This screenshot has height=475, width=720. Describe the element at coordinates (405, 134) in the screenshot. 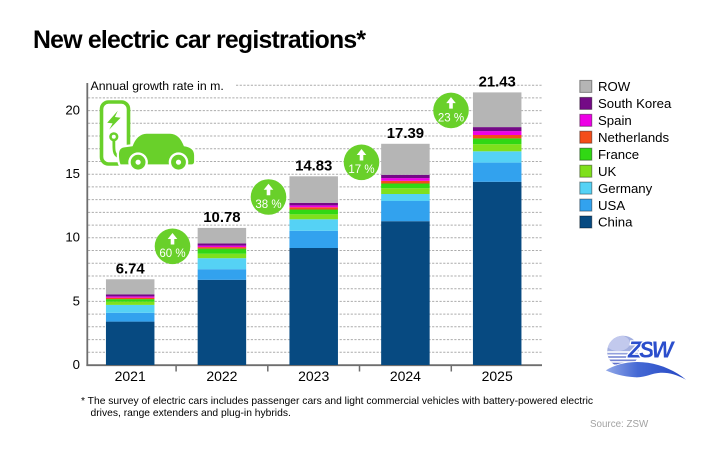

I see `svg-text: 17.39` at that location.